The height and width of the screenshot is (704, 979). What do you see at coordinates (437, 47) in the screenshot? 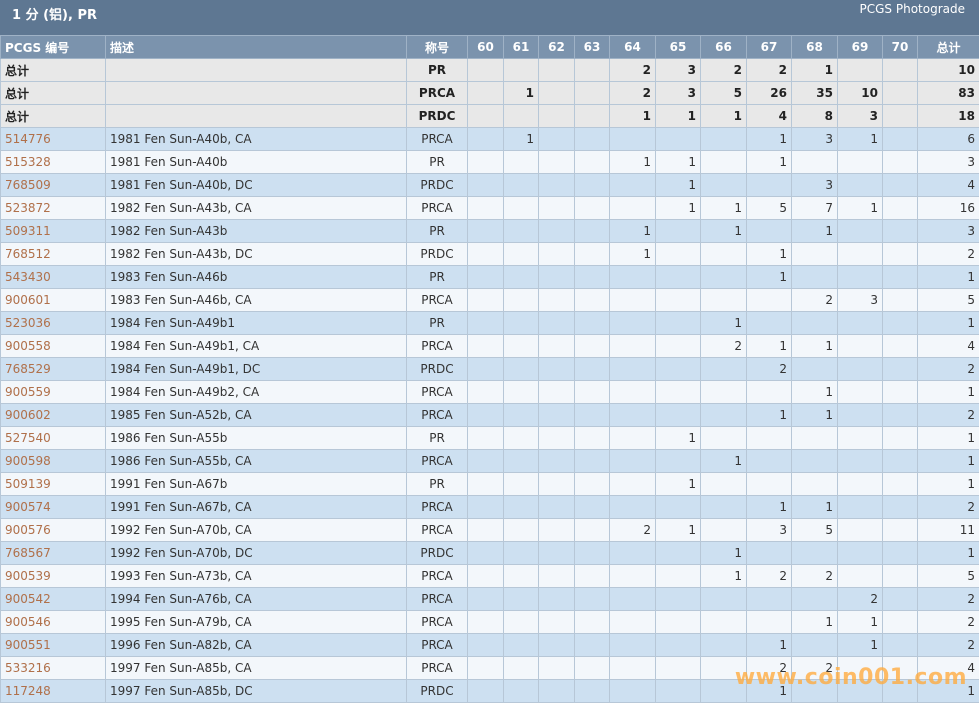
I see `col-designation-header: 称号` at bounding box center [437, 47].